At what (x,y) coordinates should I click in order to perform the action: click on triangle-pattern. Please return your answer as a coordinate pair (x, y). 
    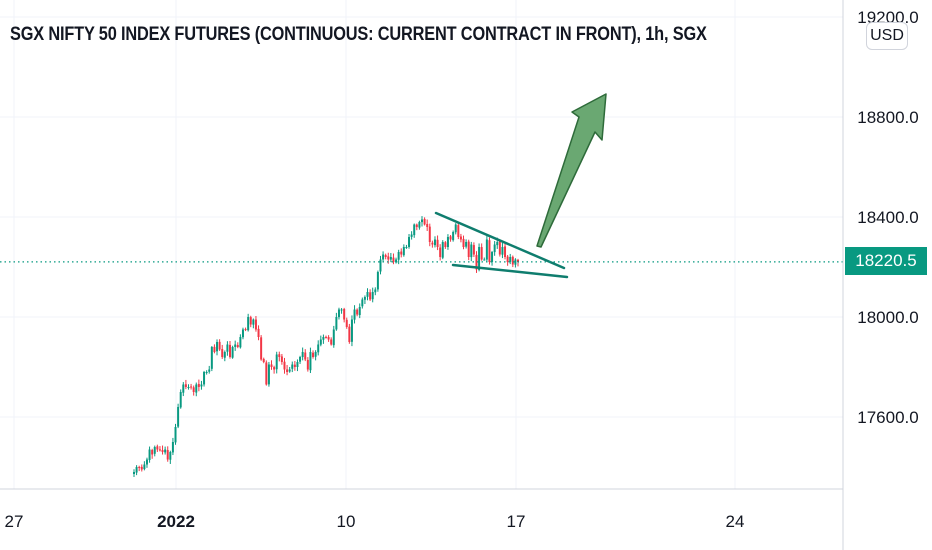
    Looking at the image, I should click on (501, 245).